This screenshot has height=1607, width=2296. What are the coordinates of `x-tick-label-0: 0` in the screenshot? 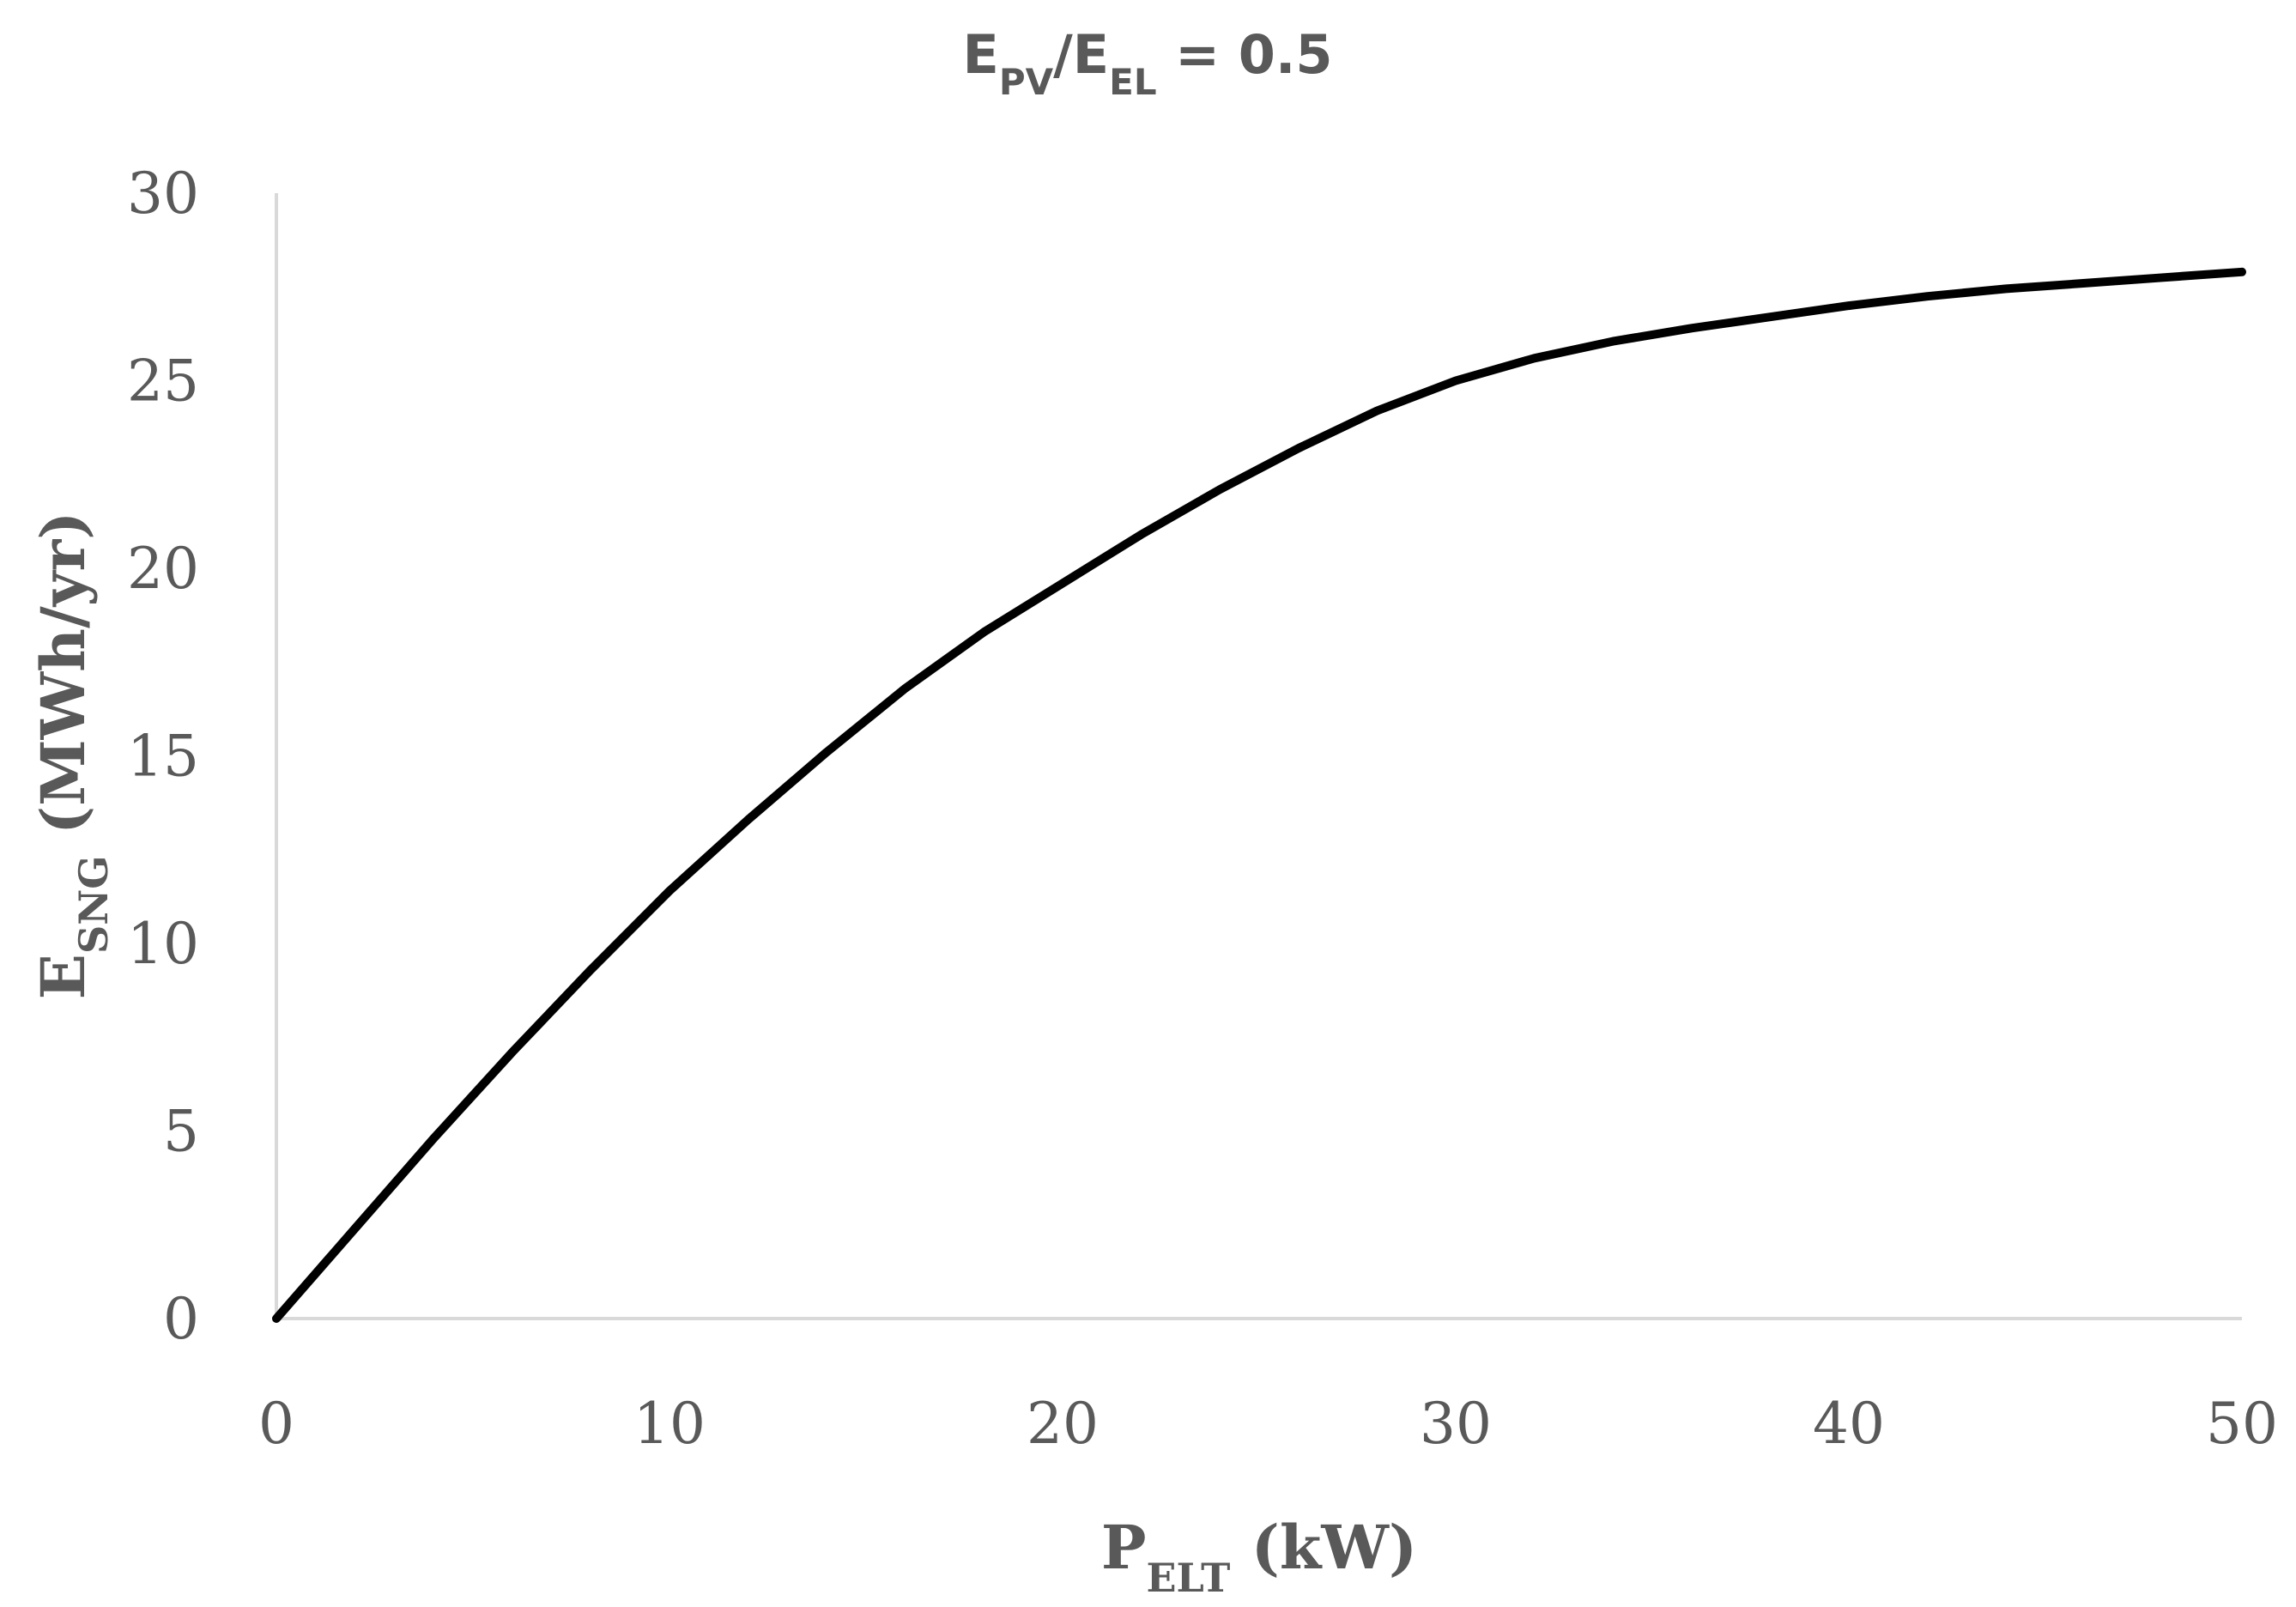 It's located at (276, 1424).